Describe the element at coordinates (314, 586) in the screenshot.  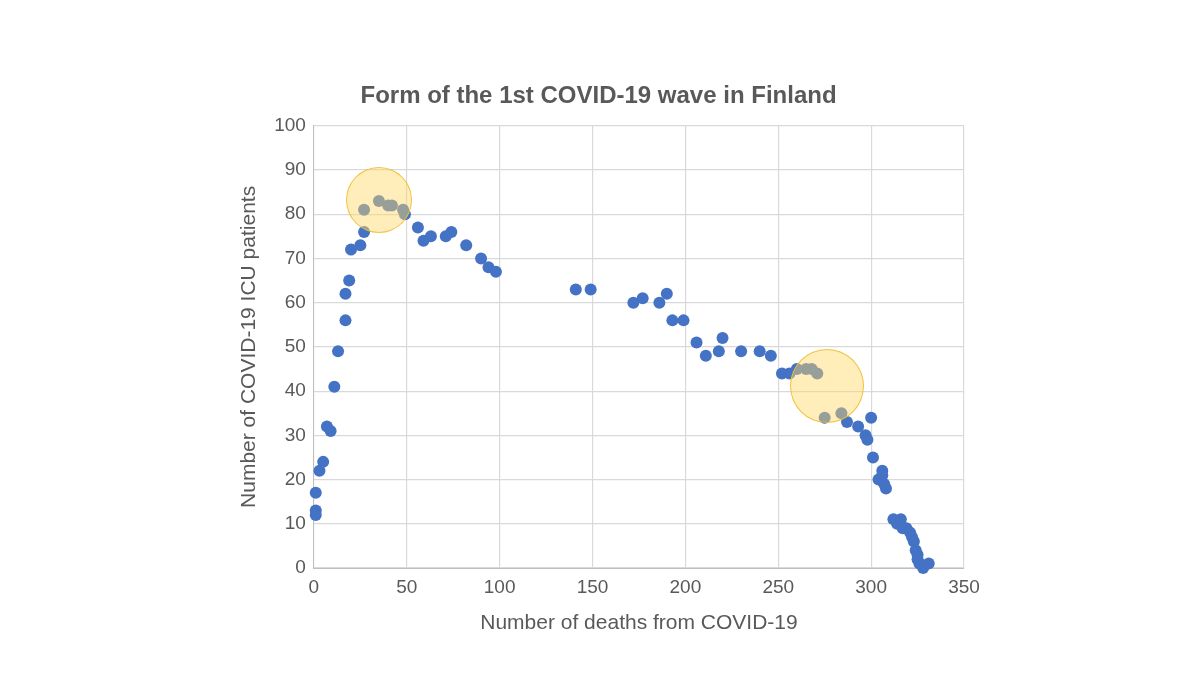
I see `x-tick-label: 0` at that location.